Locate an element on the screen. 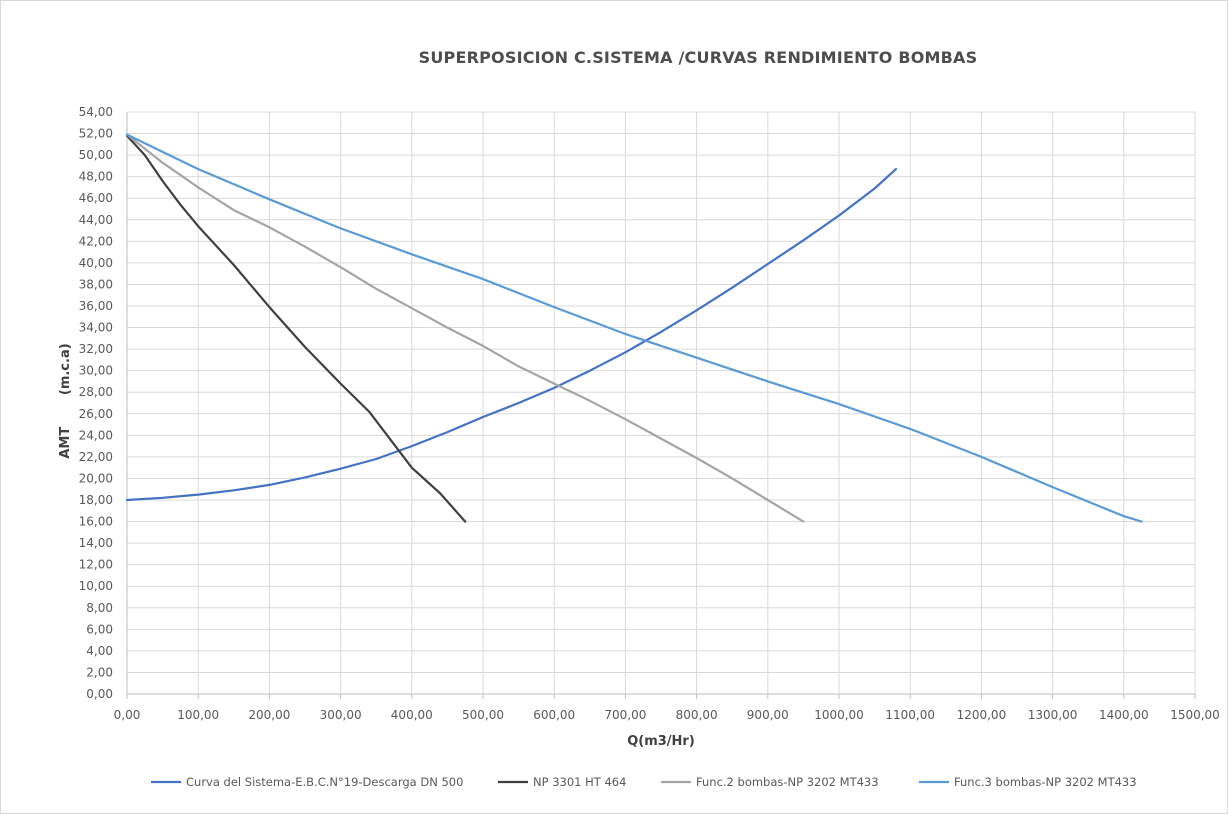  x-tick-label: 700,00 is located at coordinates (625, 715).